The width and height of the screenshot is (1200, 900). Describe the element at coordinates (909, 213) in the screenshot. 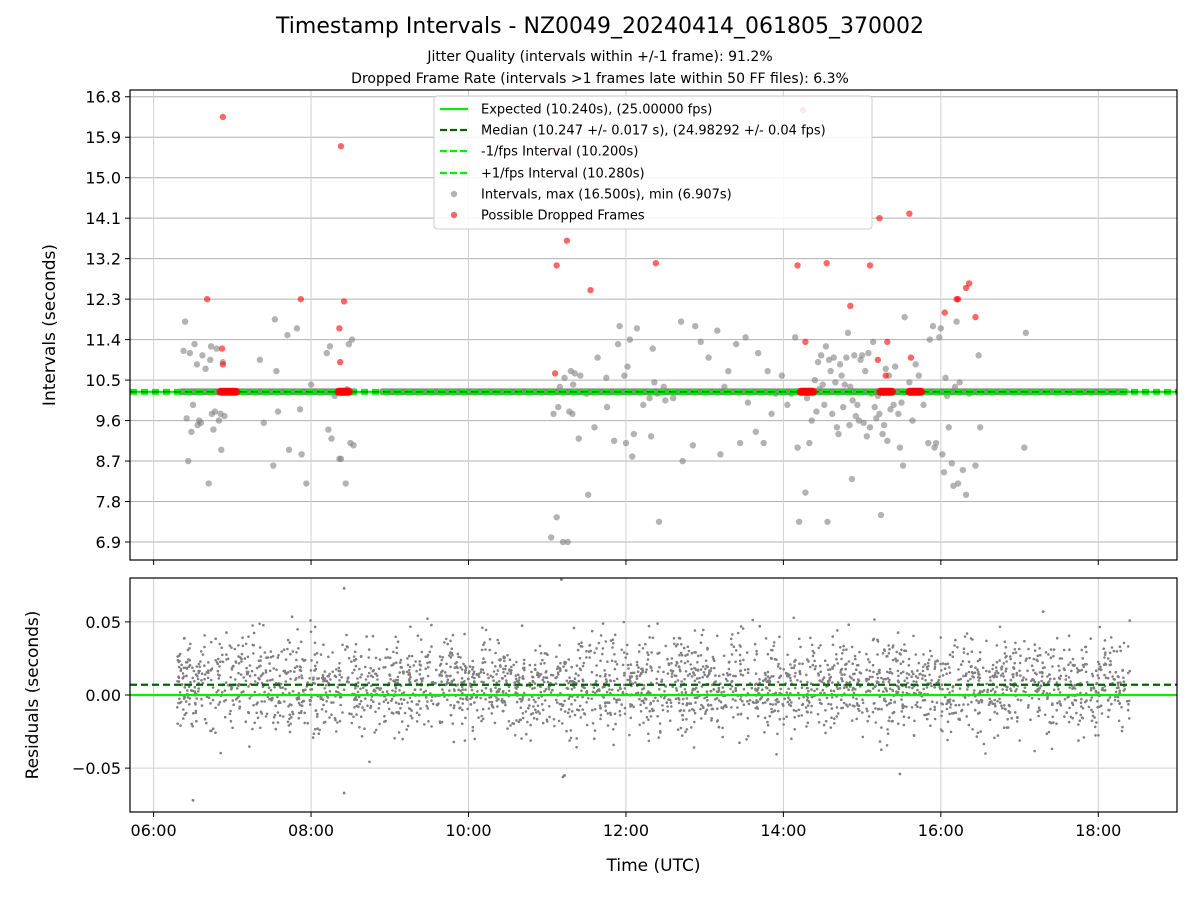

I see `top-dropped-frame-point` at that location.